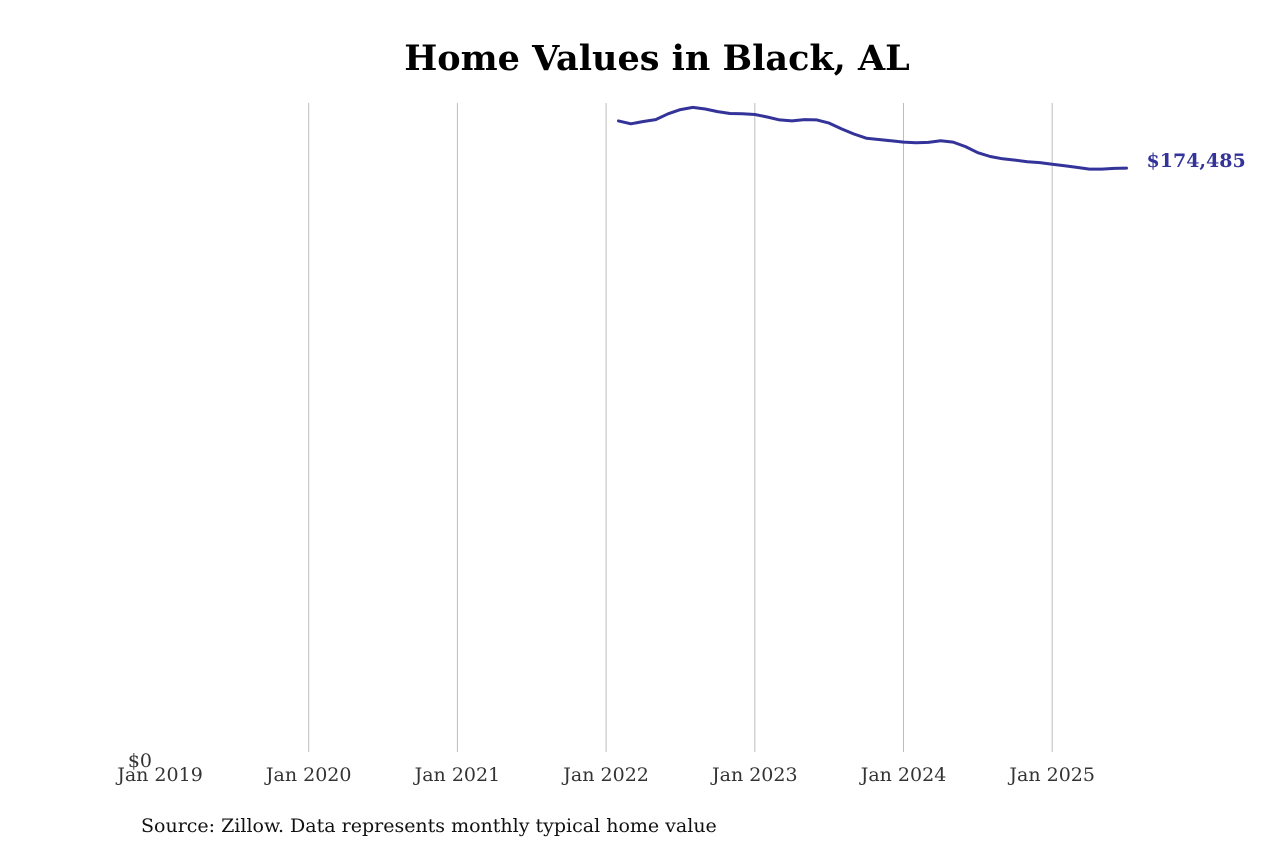 The height and width of the screenshot is (853, 1280). I want to click on x-tick-label: Jan 2020, so click(308, 775).